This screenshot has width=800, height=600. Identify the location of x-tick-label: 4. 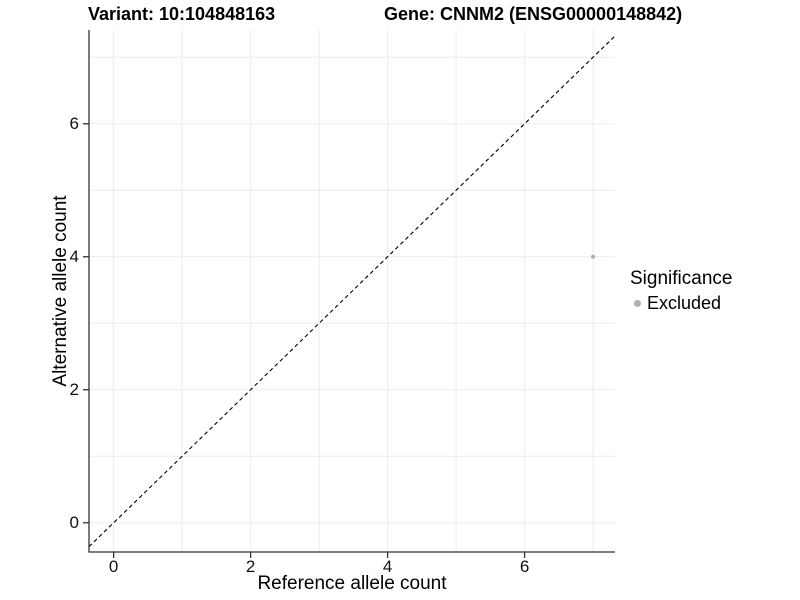
(387, 566).